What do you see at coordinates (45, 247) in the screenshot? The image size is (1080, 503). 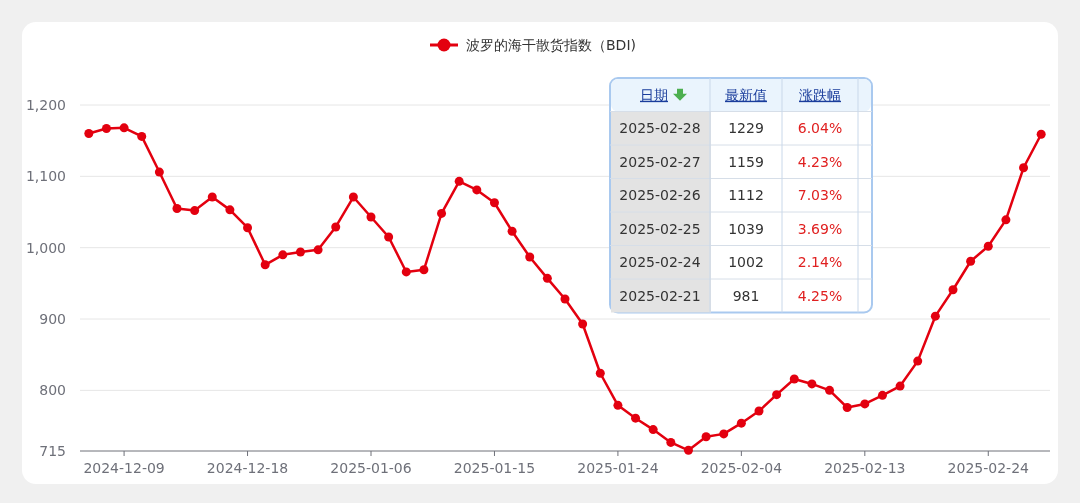 I see `y-tick-label: 1,000` at bounding box center [45, 247].